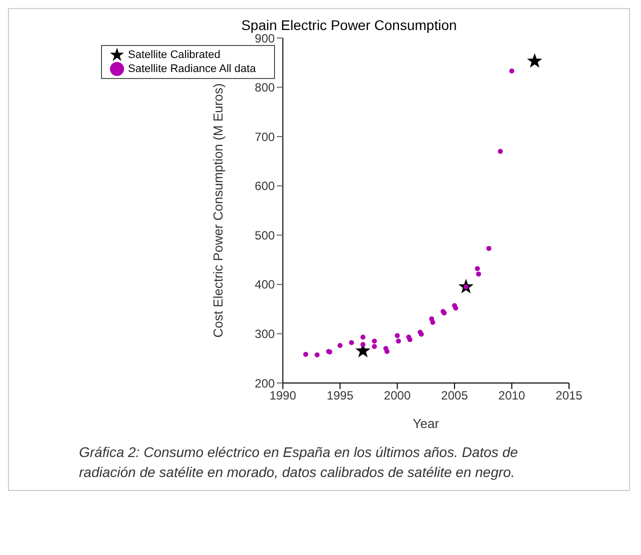 This screenshot has height=555, width=641. Describe the element at coordinates (192, 68) in the screenshot. I see `legend-label: Satellite Radiance All data` at that location.